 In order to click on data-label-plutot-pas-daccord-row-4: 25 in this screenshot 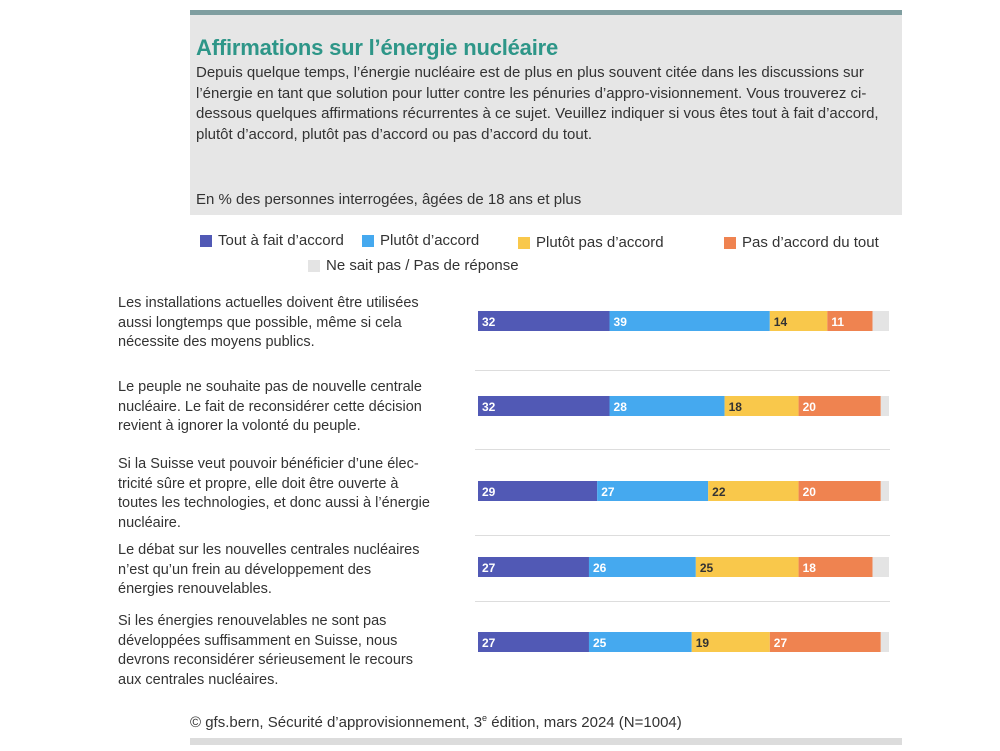, I will do `click(707, 568)`.